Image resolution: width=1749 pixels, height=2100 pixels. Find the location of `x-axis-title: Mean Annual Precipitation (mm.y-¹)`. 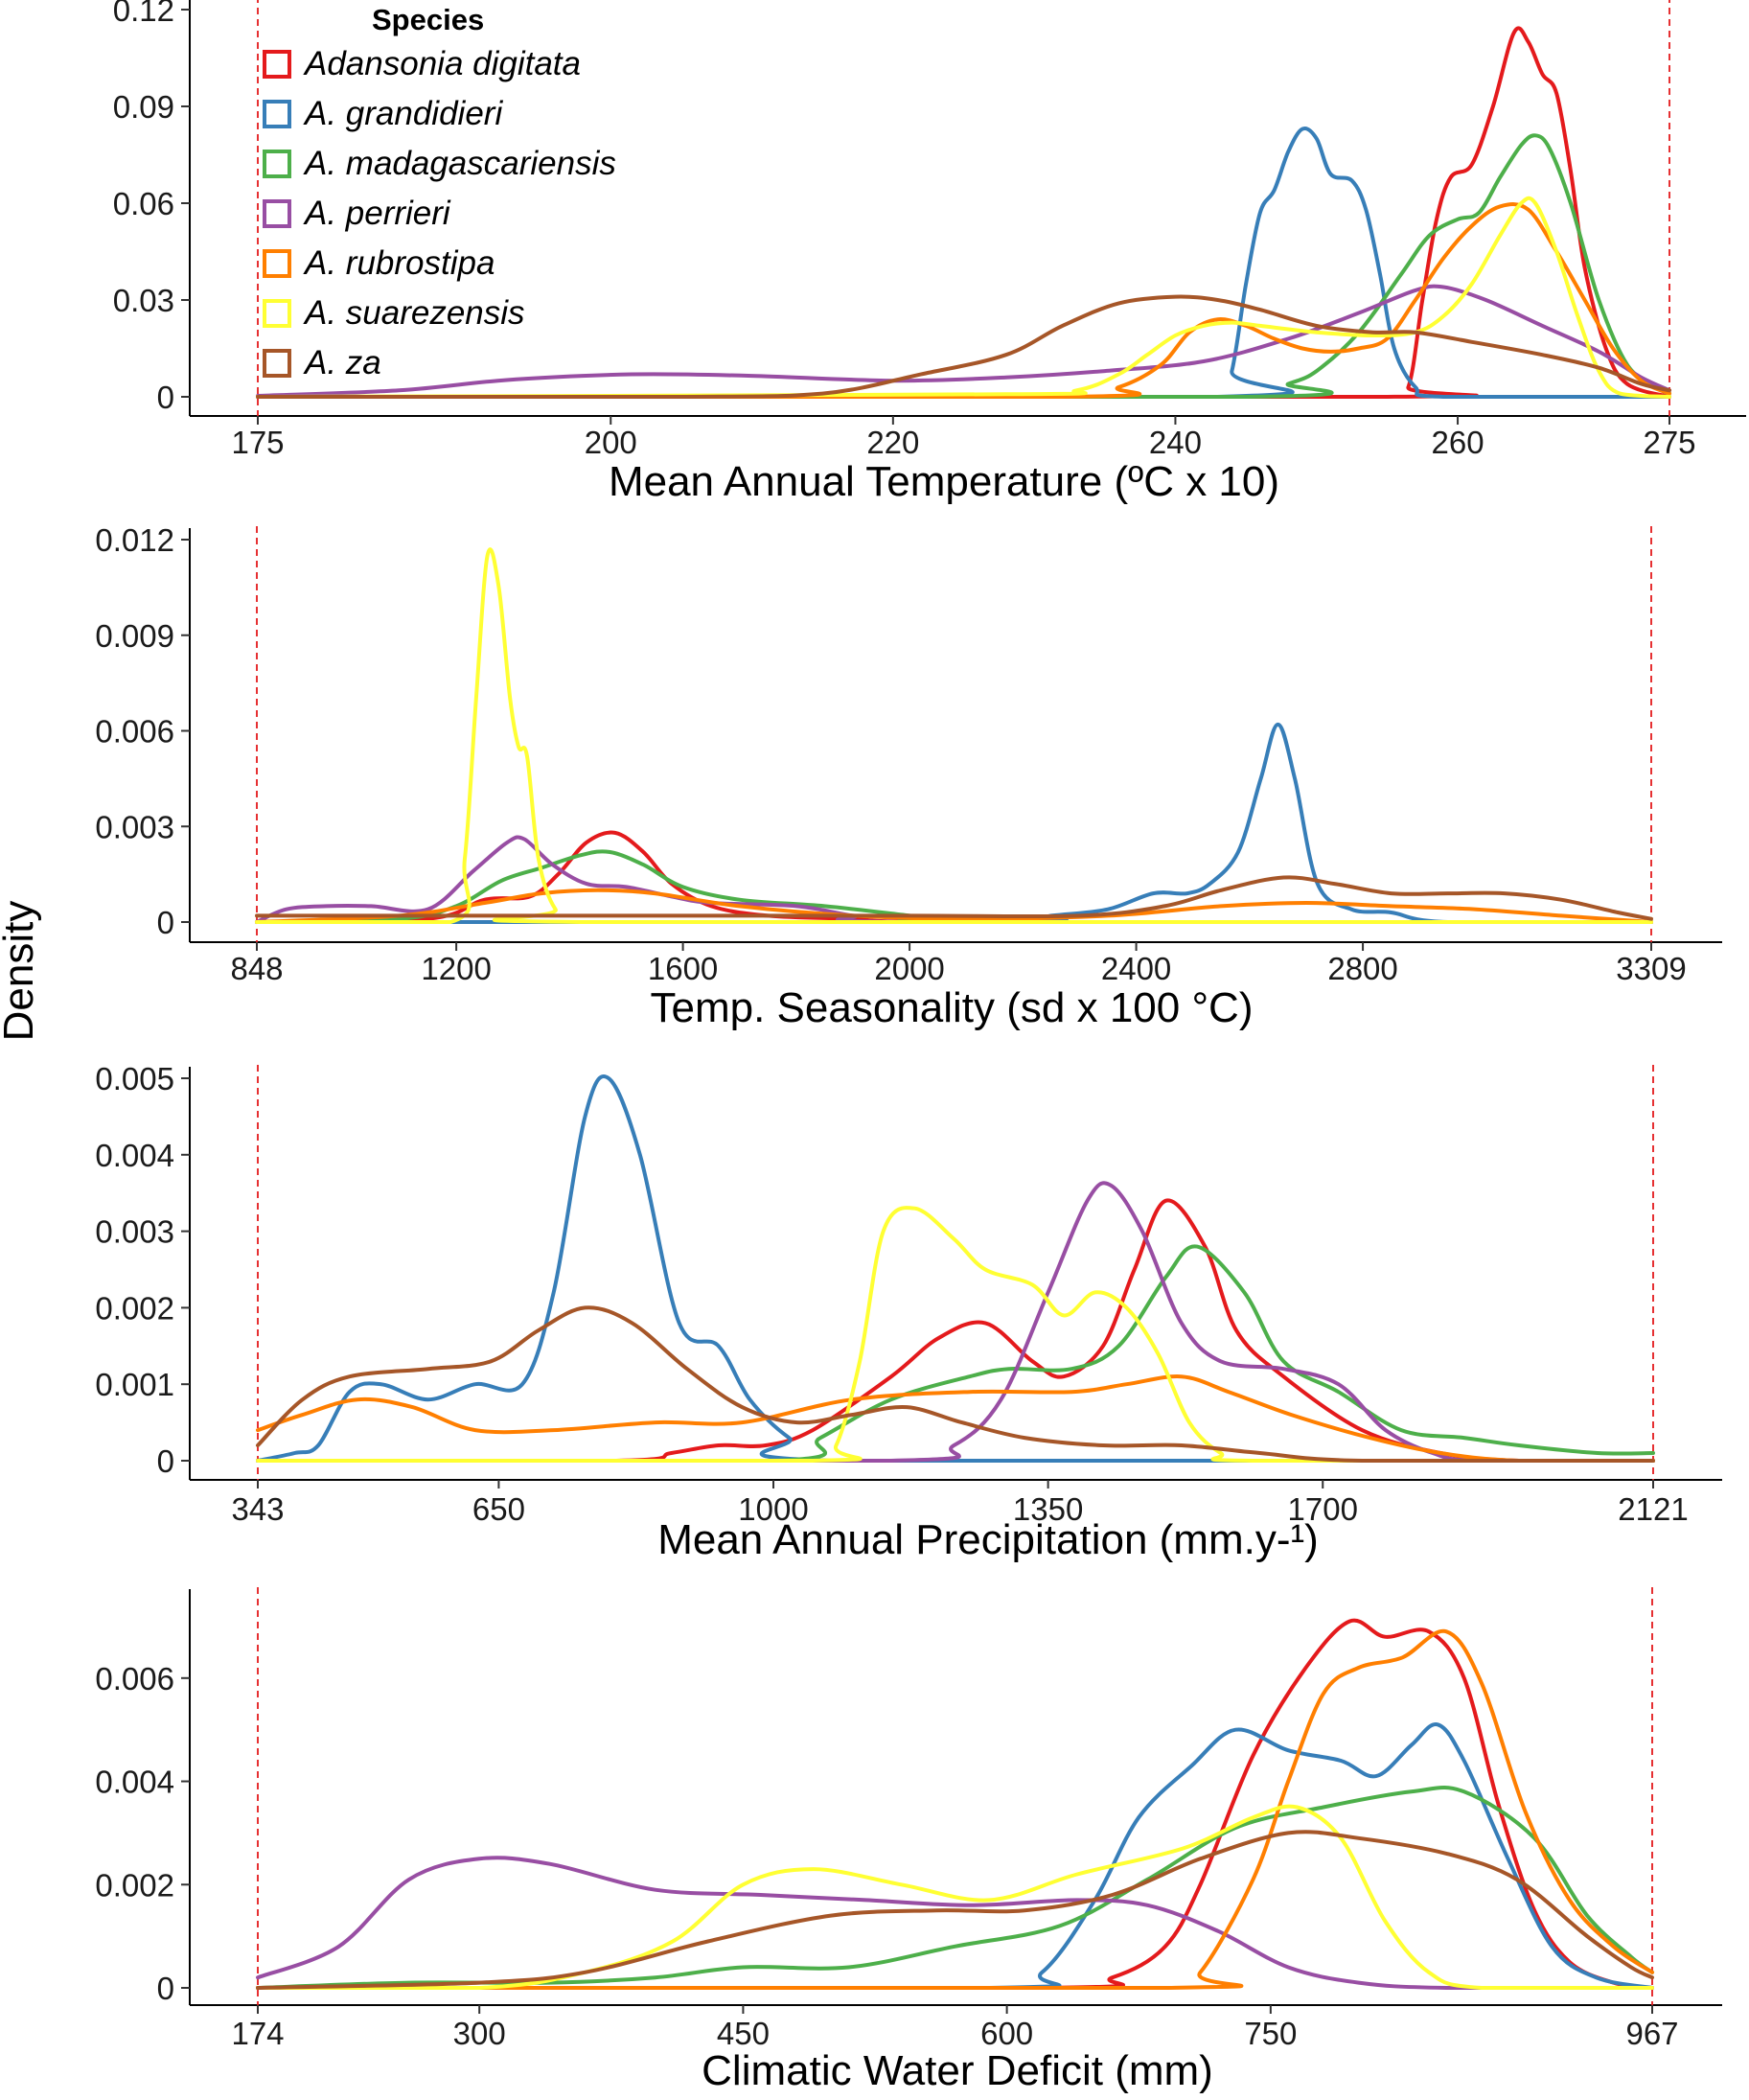

x-axis-title: Mean Annual Precipitation (mm.y-¹) is located at coordinates (988, 1539).